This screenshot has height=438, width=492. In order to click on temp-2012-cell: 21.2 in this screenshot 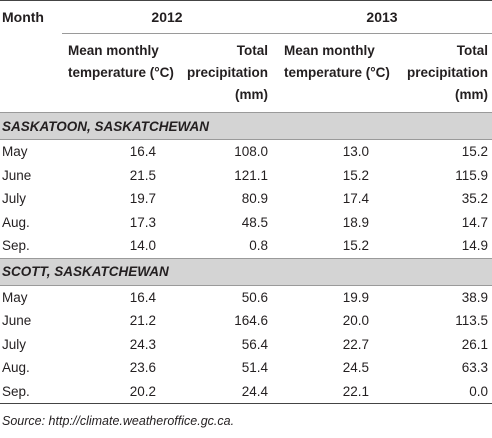, I will do `click(142, 321)`.